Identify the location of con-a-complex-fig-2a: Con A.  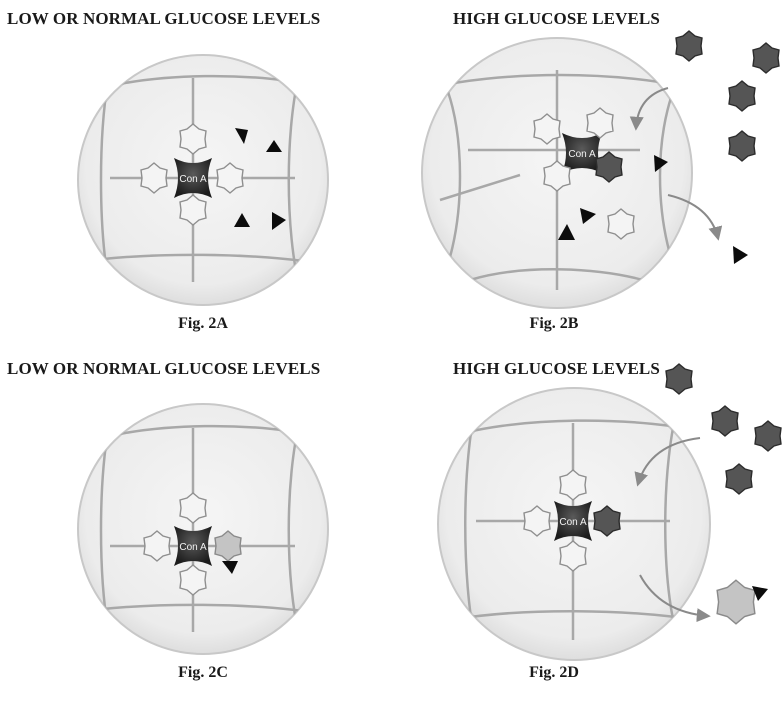
(193, 178).